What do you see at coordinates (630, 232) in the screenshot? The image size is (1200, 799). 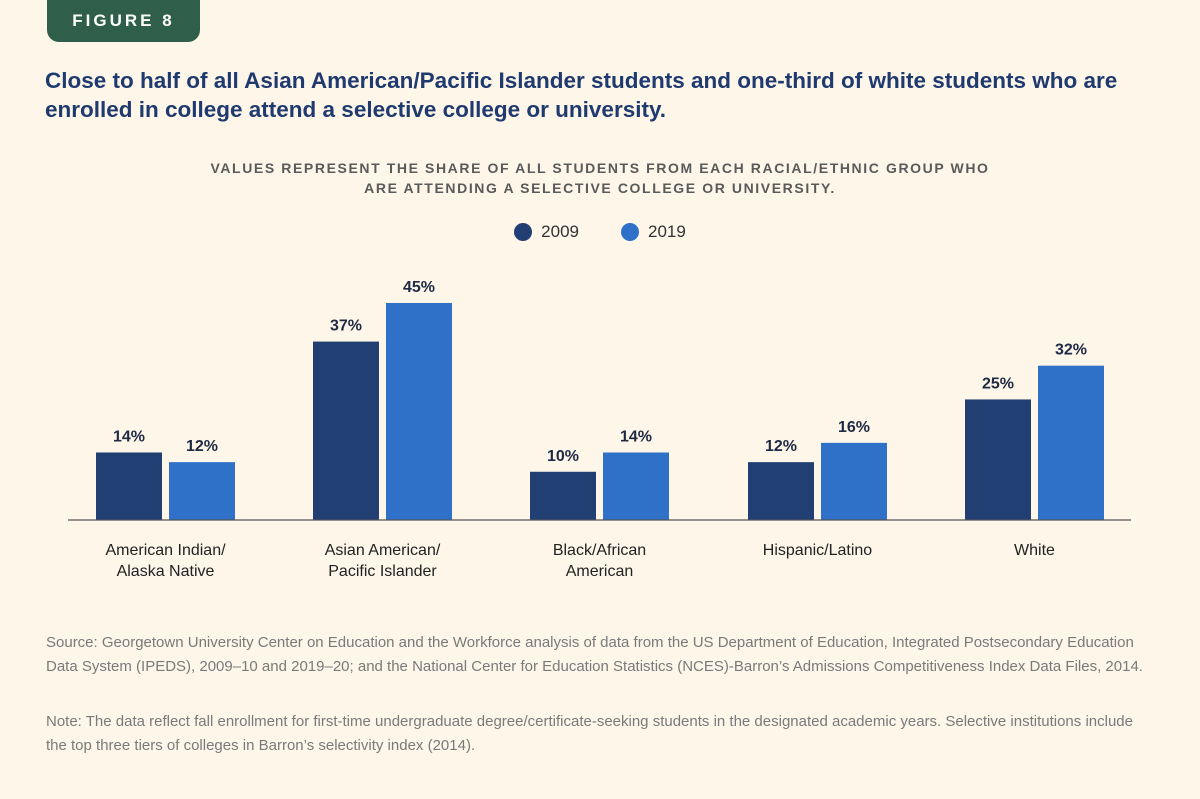 I see `legend-swatch-2019` at bounding box center [630, 232].